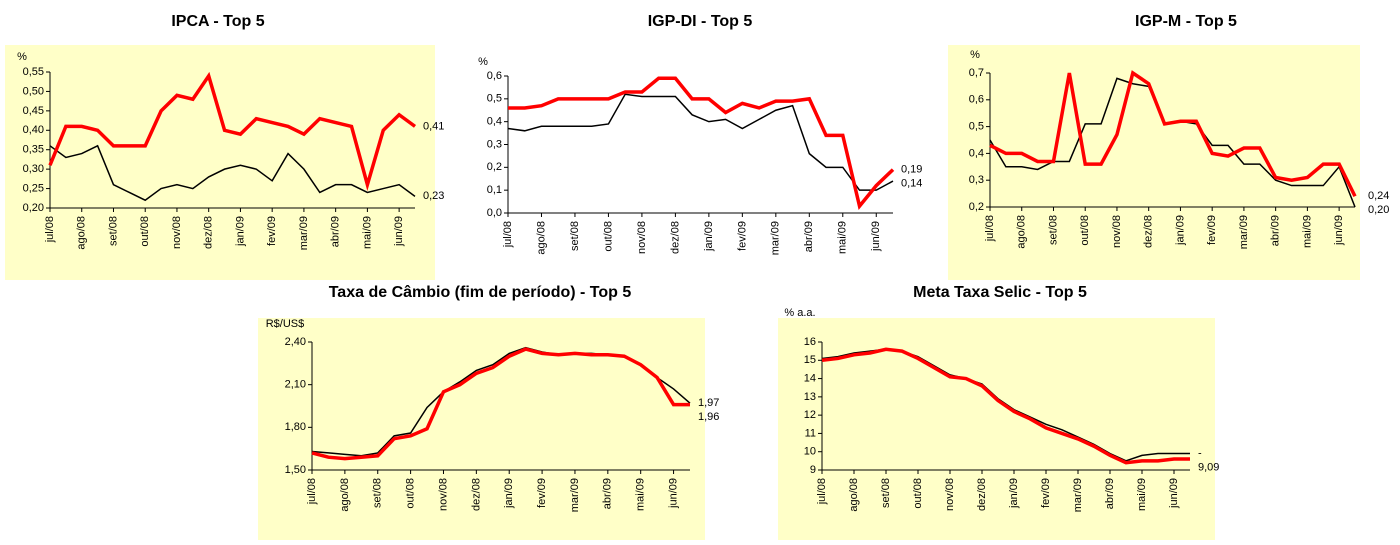 The height and width of the screenshot is (545, 1400). What do you see at coordinates (1186, 21) in the screenshot?
I see `chart-title: IGP-M - Top 5` at bounding box center [1186, 21].